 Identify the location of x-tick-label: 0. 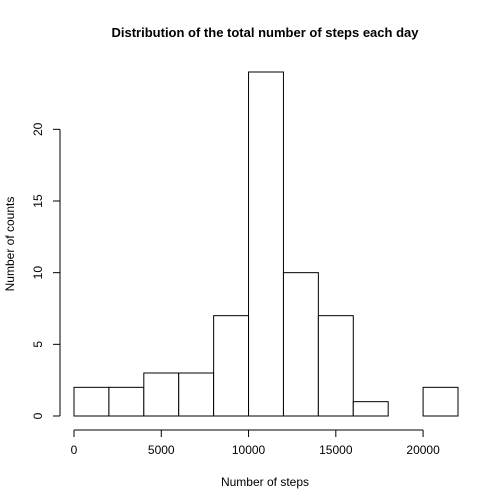
(74, 450).